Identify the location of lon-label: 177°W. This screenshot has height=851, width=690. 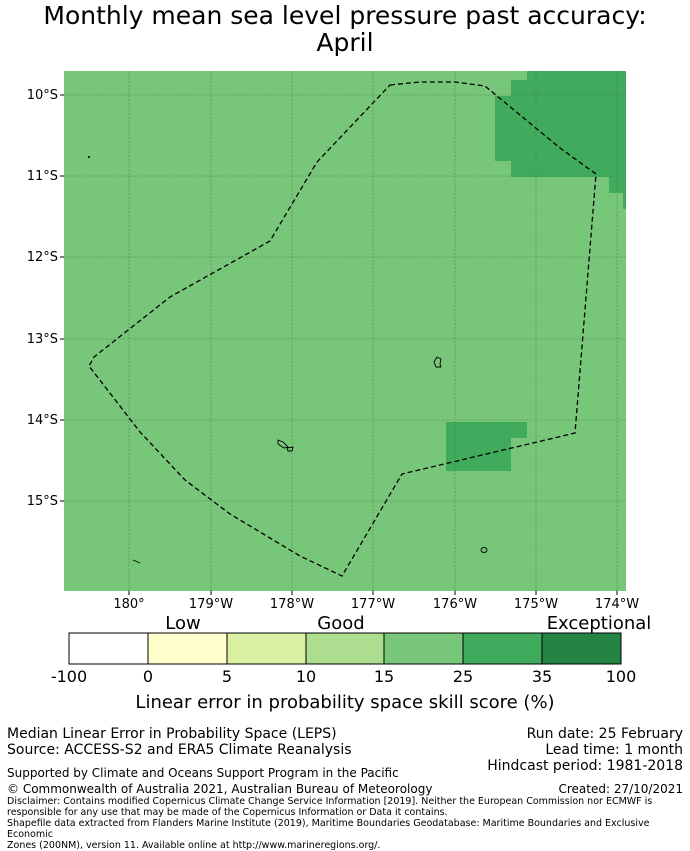
(373, 604).